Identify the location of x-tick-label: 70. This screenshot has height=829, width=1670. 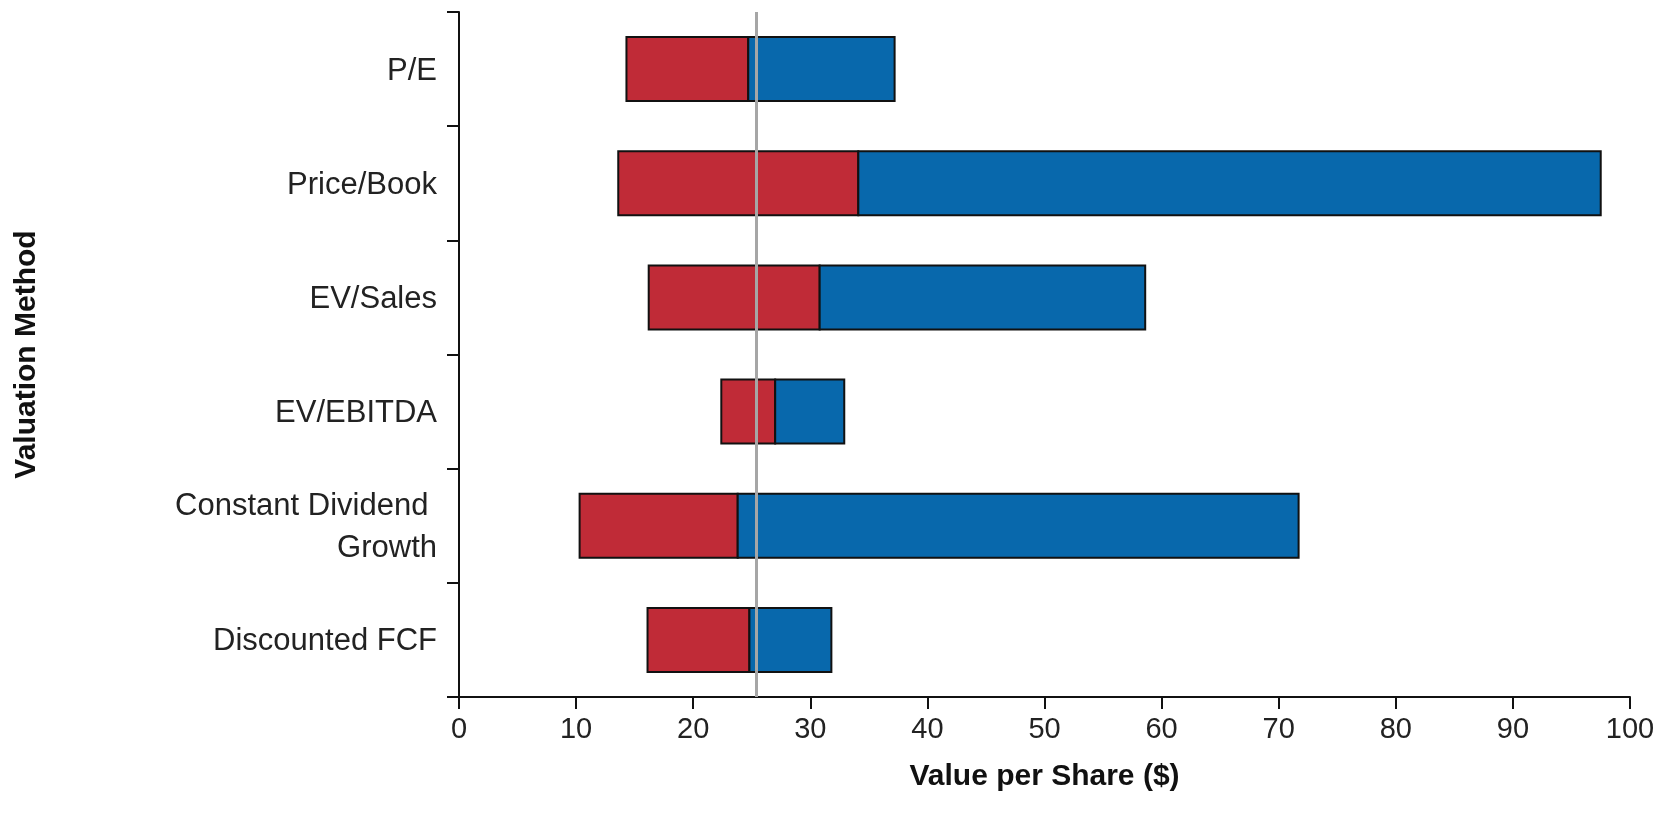
(1278, 727).